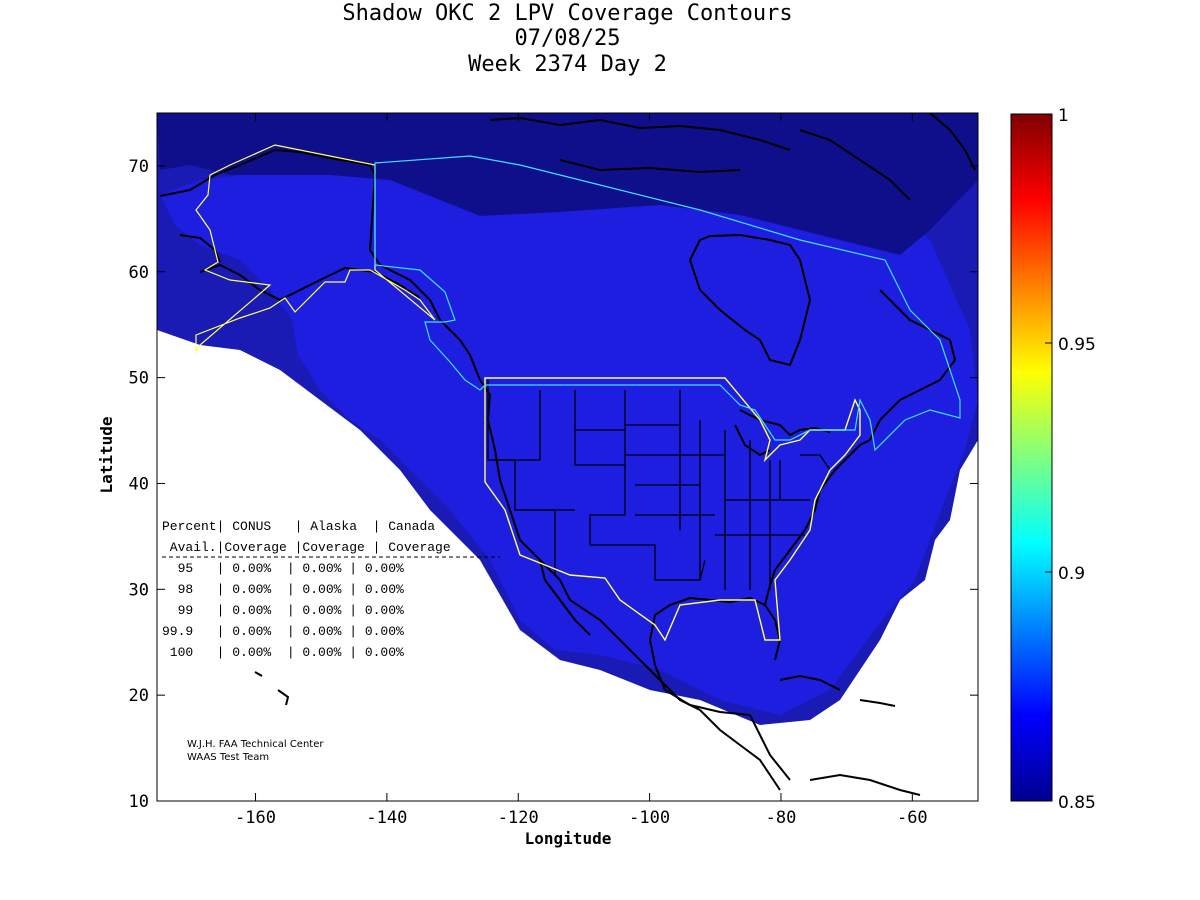  What do you see at coordinates (659, 485) in the screenshot?
I see `state-borders` at bounding box center [659, 485].